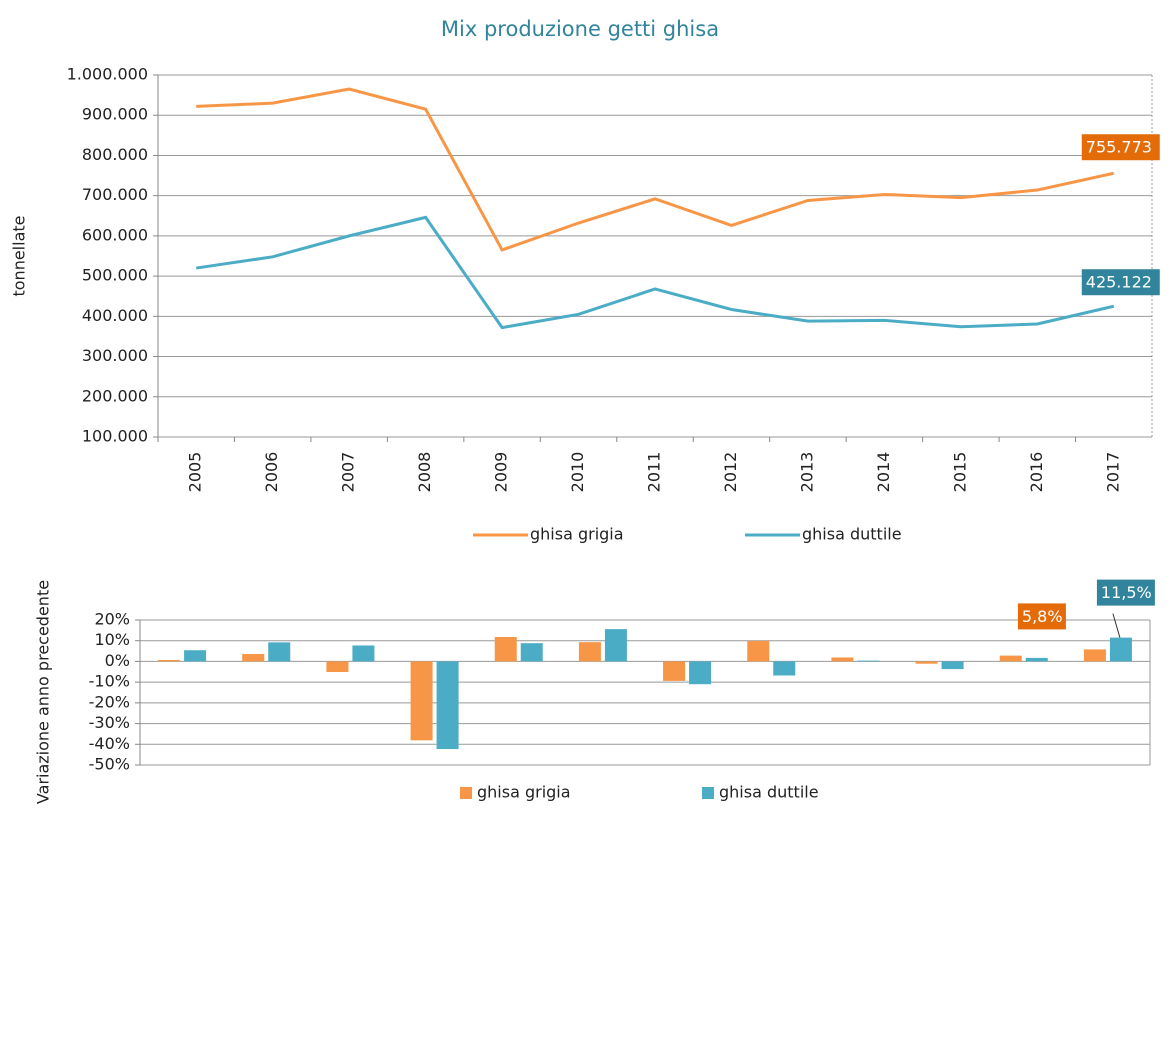  I want to click on y-axis-label: tonnellate, so click(19, 256).